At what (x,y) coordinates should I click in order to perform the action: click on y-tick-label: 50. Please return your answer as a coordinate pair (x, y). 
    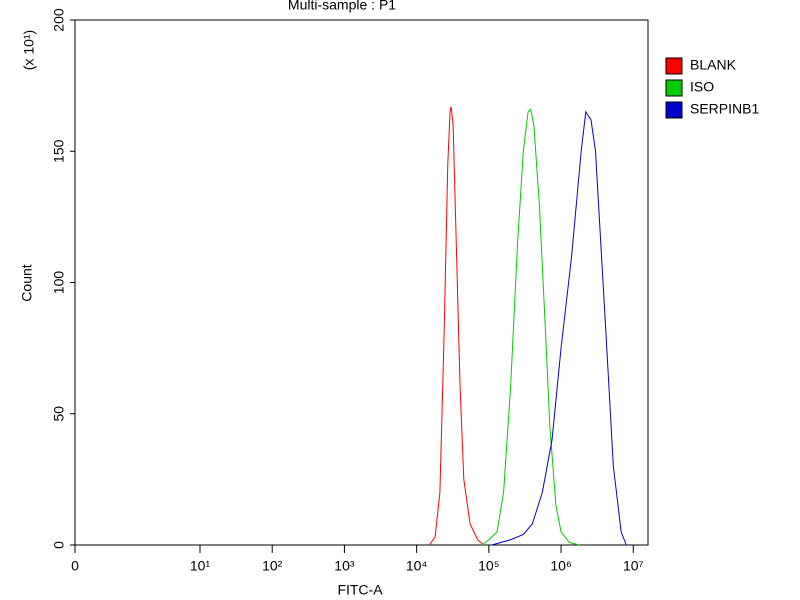
    Looking at the image, I should click on (59, 414).